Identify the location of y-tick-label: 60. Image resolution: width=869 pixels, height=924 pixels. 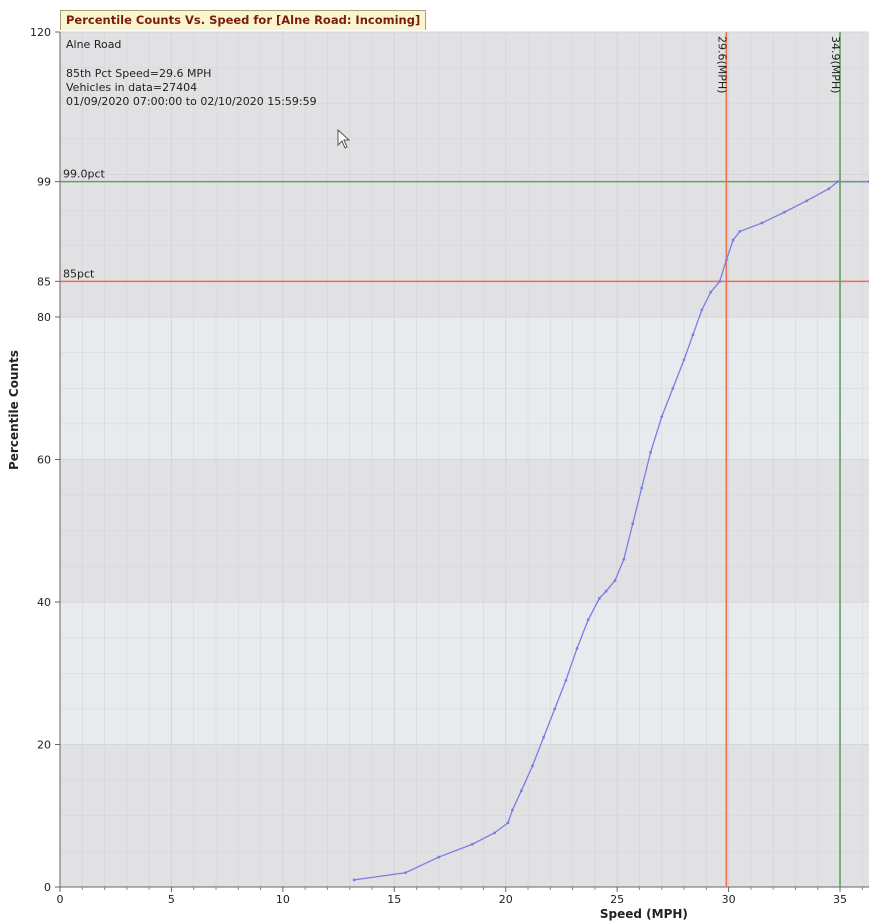
(44, 460).